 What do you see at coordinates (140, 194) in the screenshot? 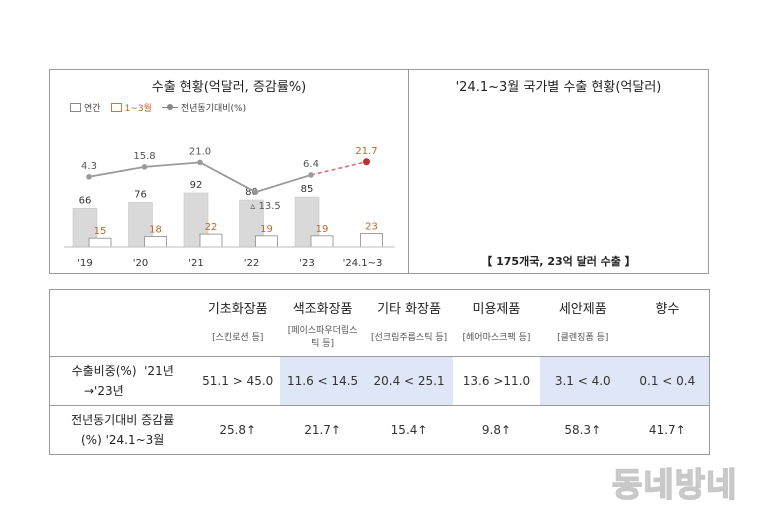
I see `bar-annual-label: 76` at bounding box center [140, 194].